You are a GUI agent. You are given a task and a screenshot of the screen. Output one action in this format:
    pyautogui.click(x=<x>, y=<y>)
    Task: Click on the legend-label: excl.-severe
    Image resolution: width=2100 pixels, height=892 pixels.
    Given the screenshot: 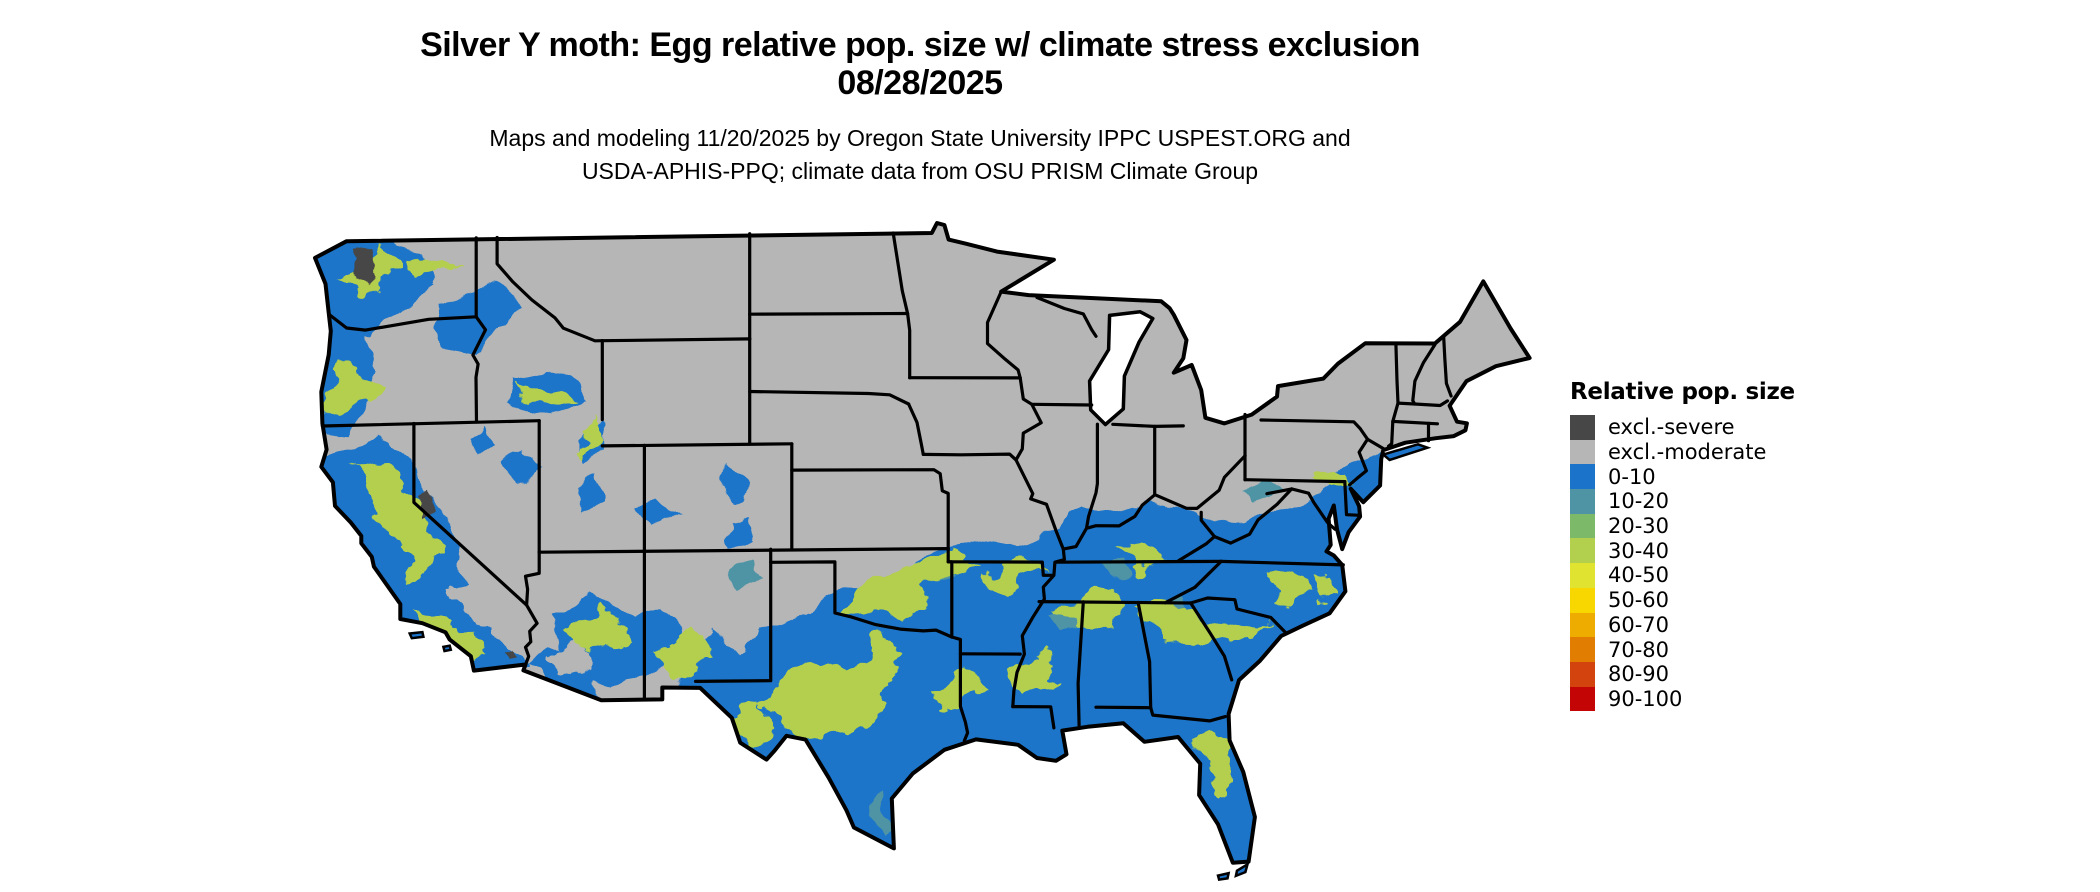 What is the action you would take?
    pyautogui.click(x=1671, y=427)
    